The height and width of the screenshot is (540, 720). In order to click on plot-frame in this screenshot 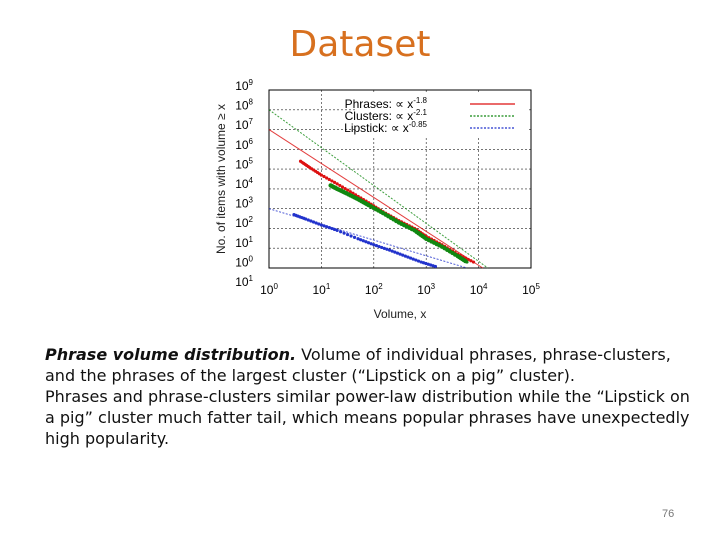, I will do `click(400, 179)`.